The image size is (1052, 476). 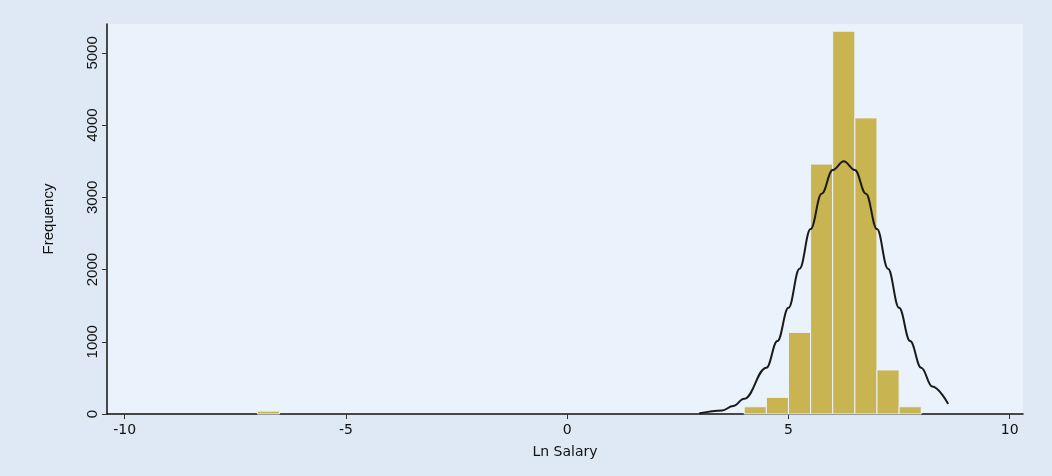 I want to click on x-axis-title: Ln Salary, so click(x=565, y=451).